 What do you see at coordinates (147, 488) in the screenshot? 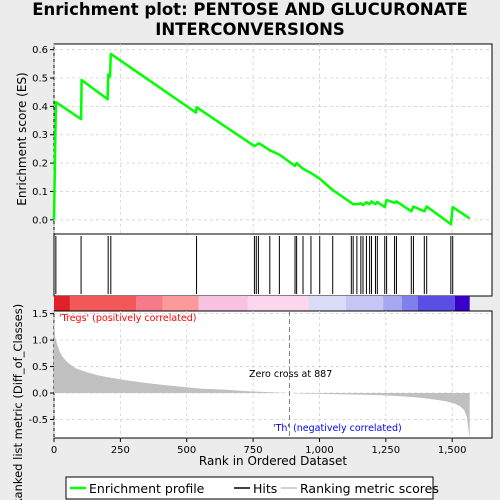
I see `legend-es-label: Enrichment profile` at bounding box center [147, 488].